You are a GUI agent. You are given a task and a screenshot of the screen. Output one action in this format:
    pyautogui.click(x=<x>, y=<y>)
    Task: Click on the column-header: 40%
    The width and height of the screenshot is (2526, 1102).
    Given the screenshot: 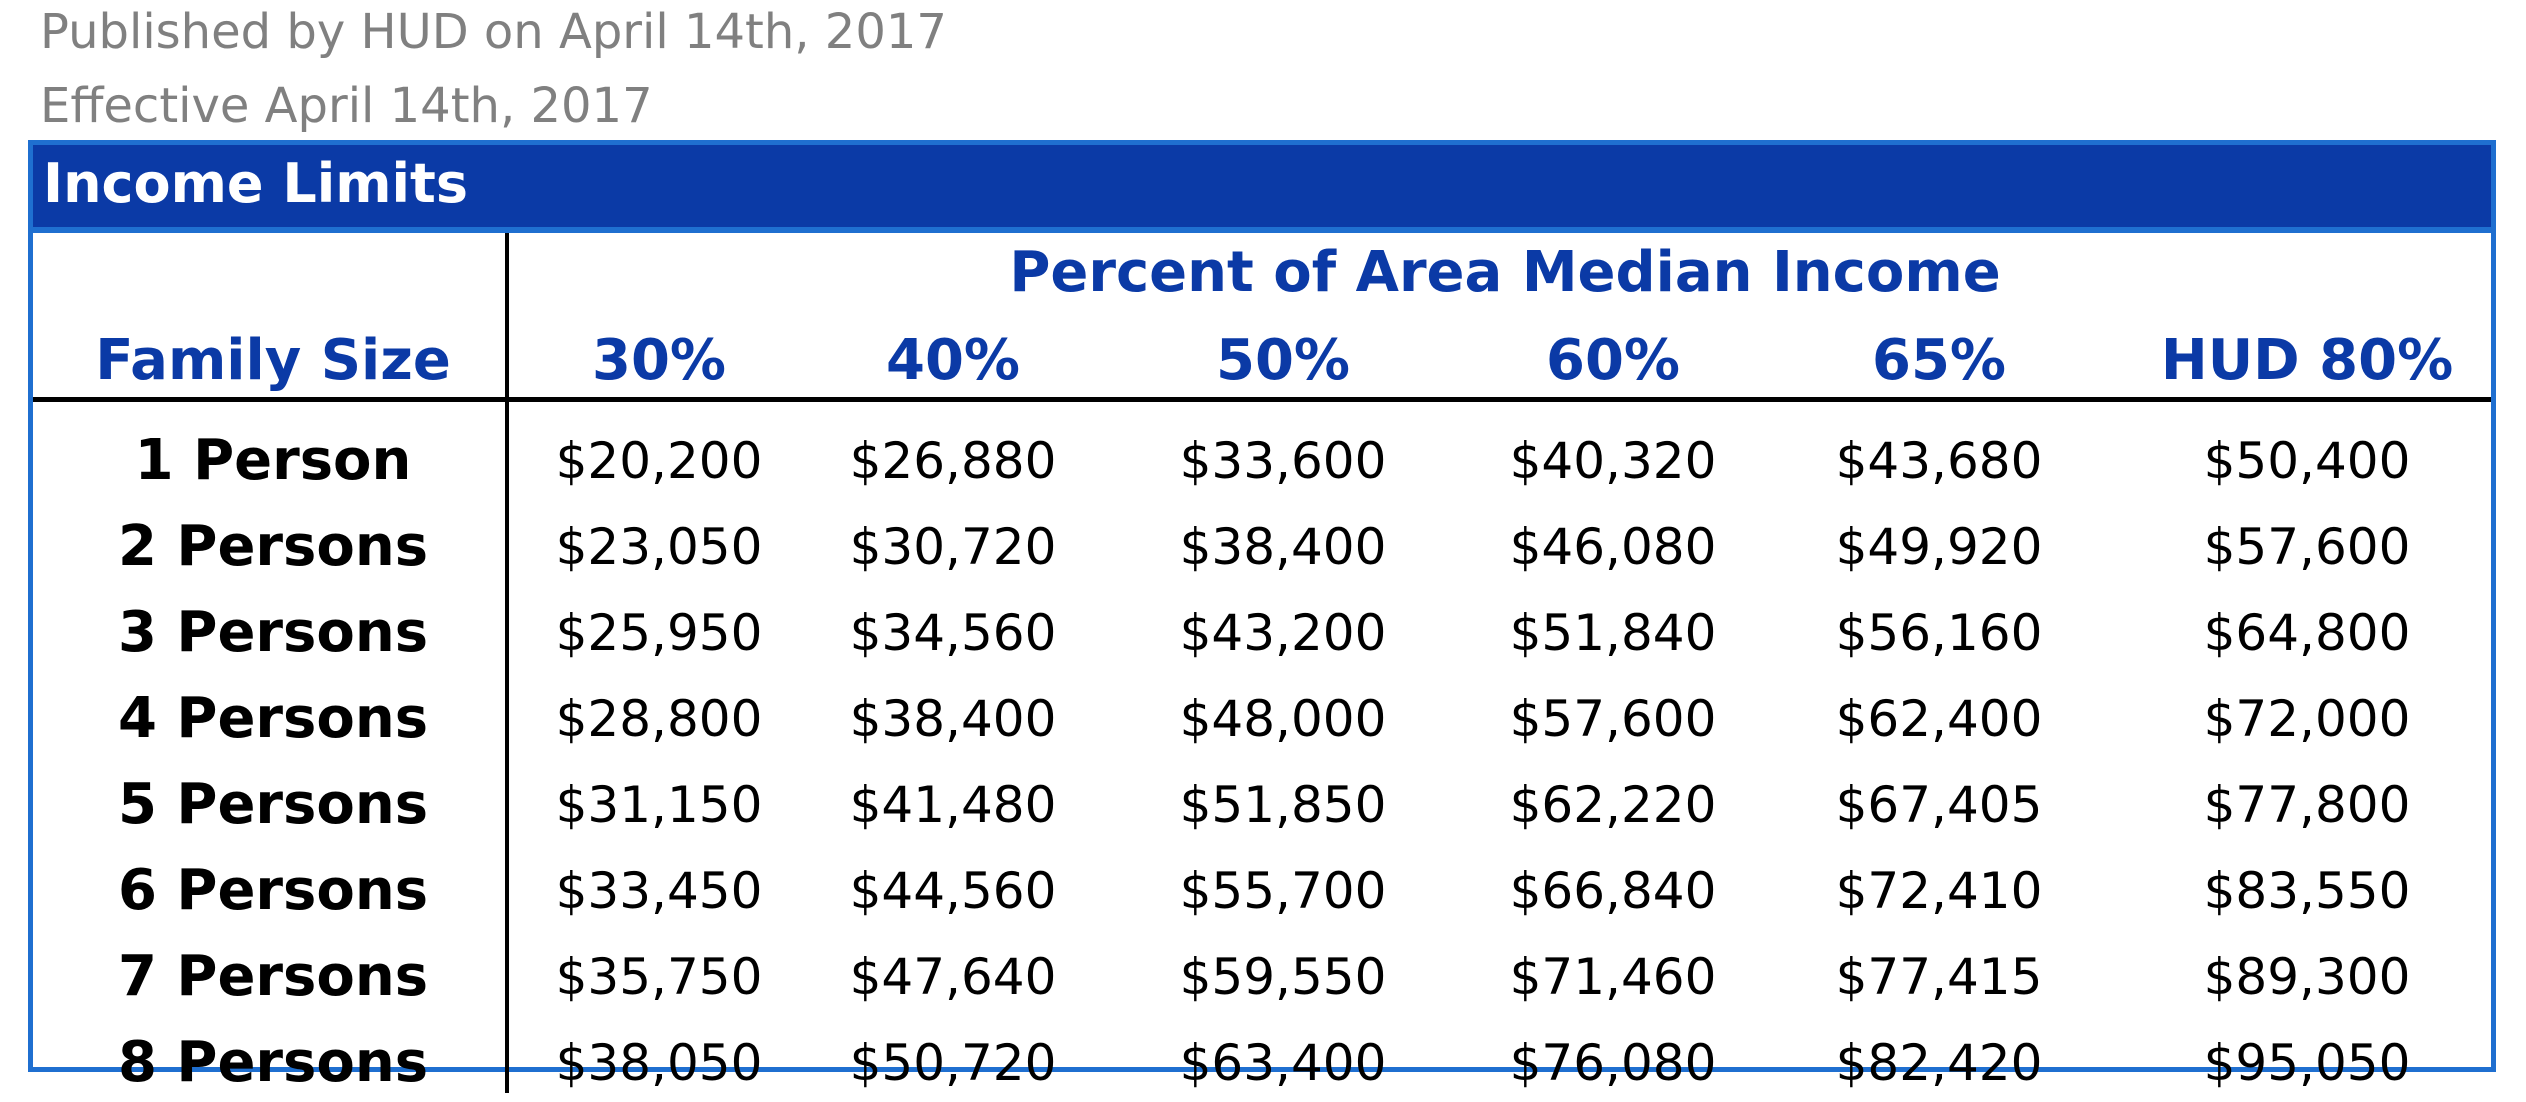 What is the action you would take?
    pyautogui.click(x=953, y=360)
    